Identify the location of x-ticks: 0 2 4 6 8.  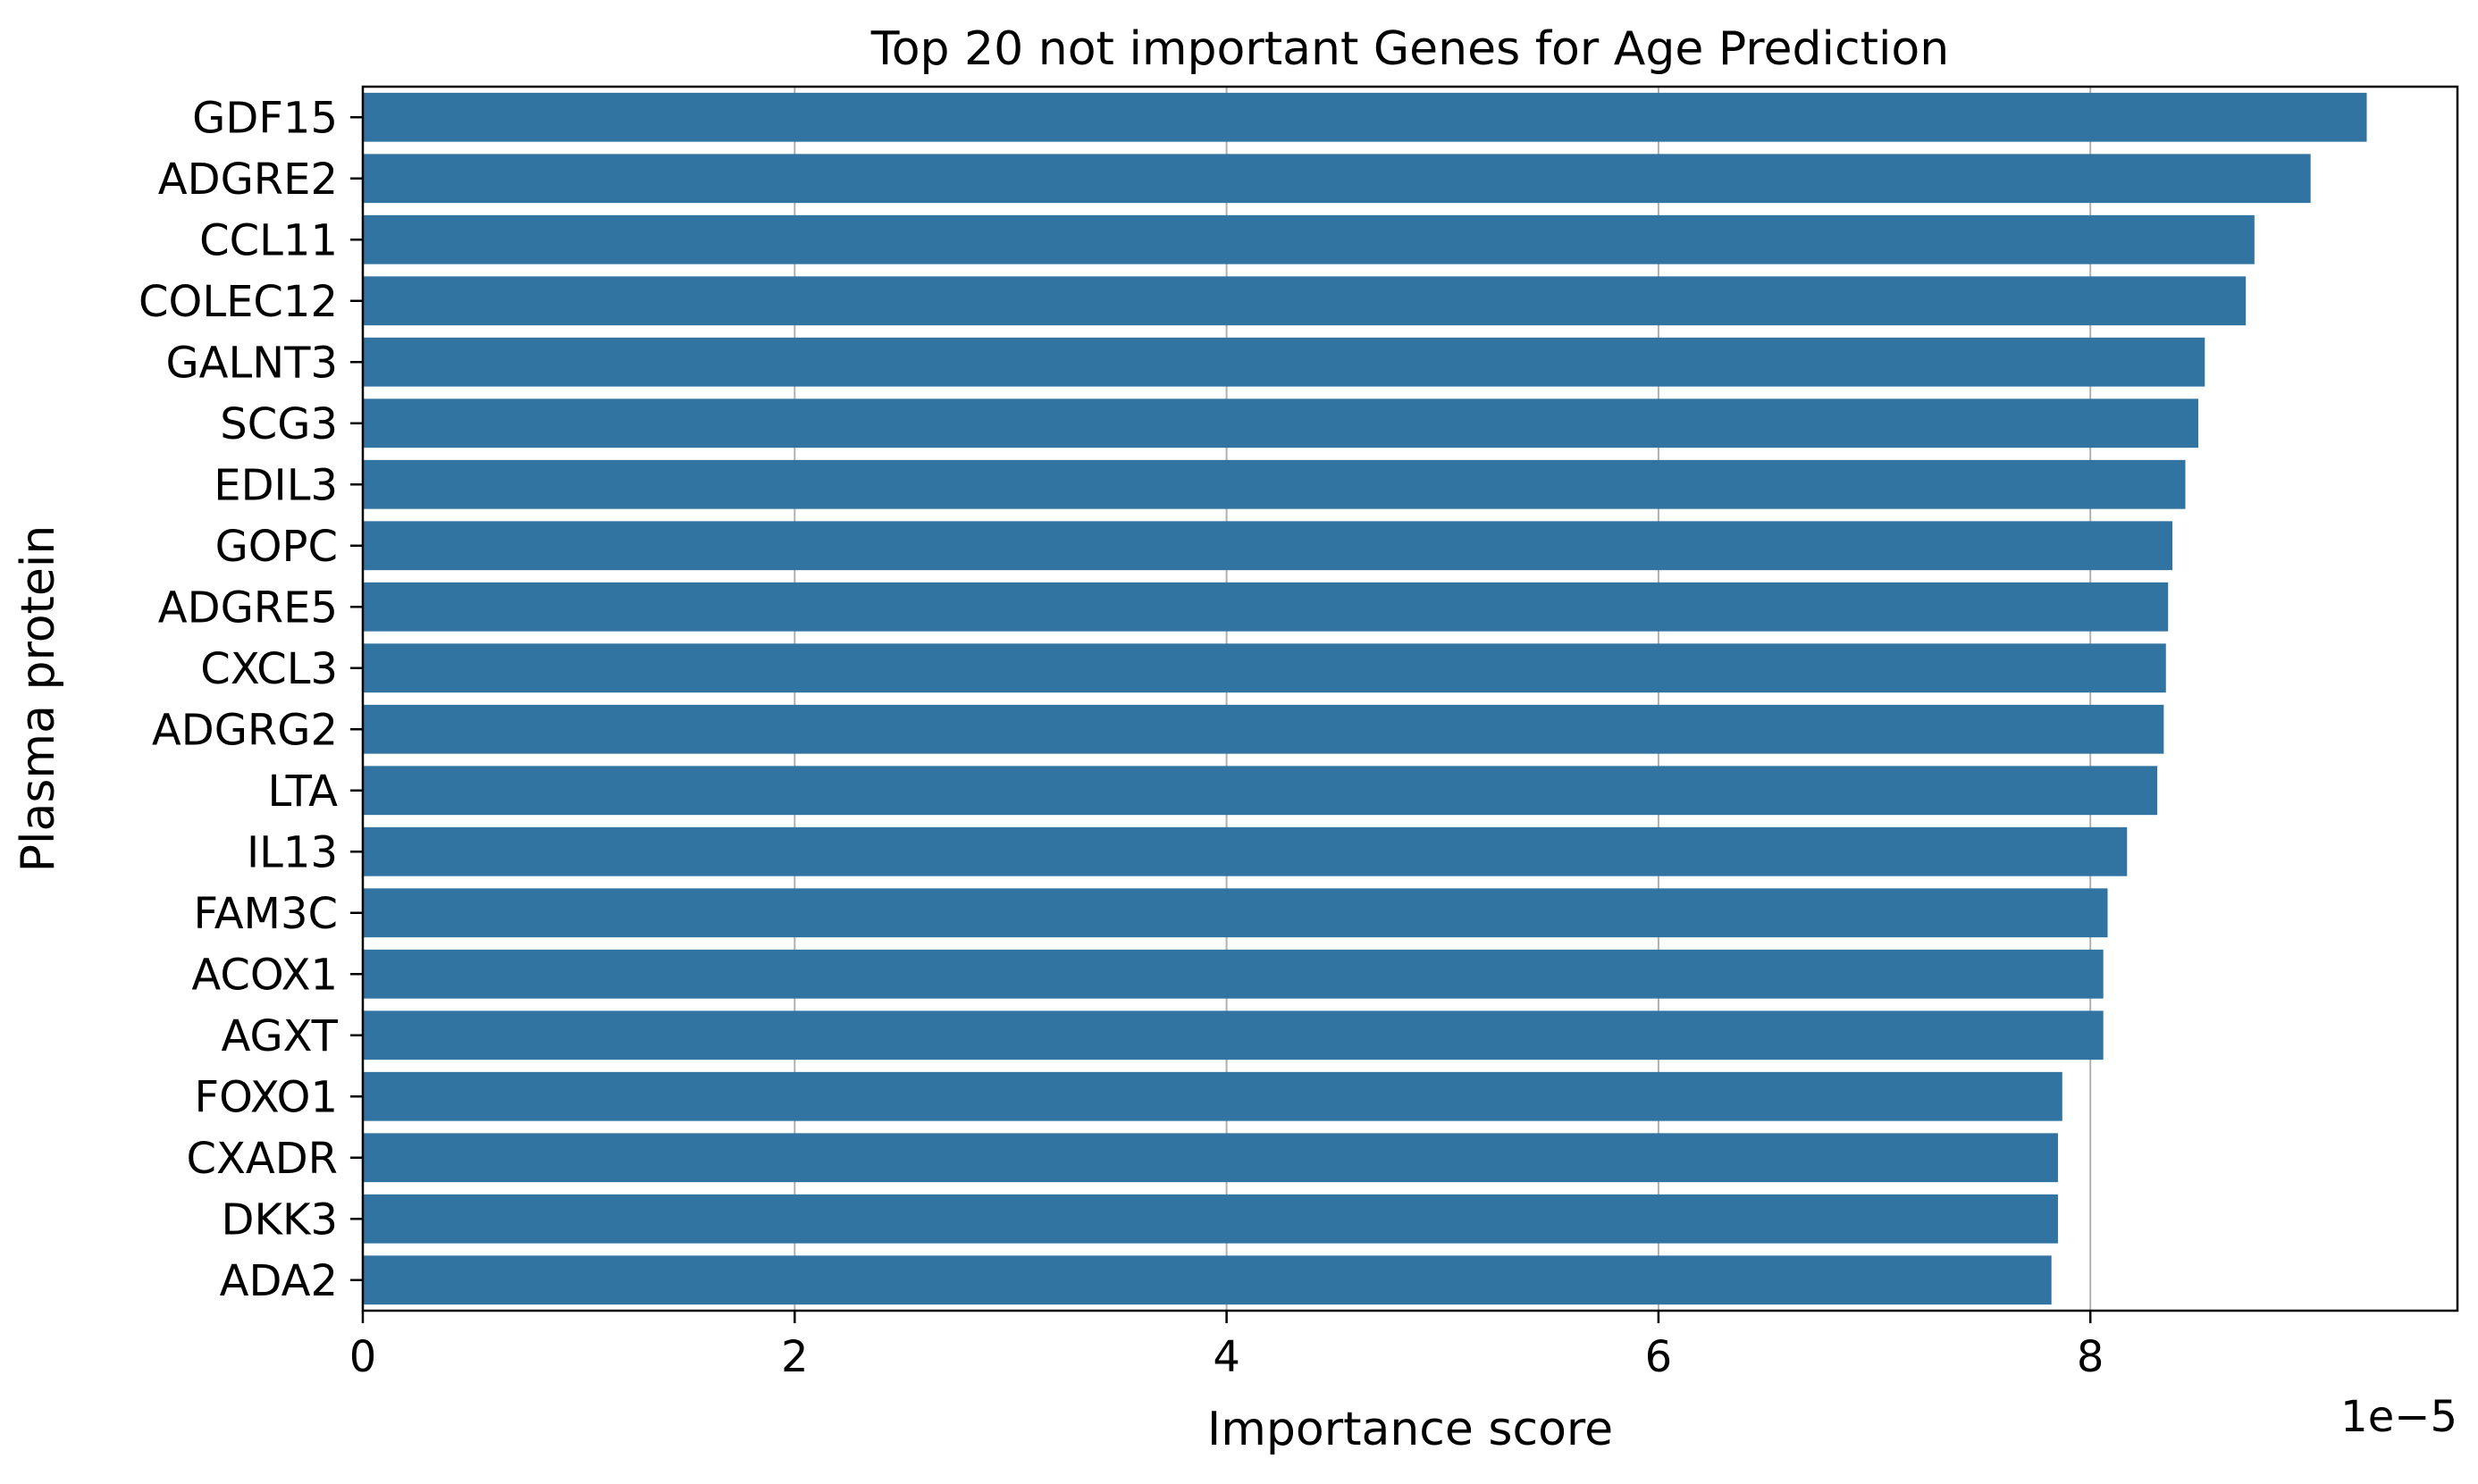
(1226, 1347).